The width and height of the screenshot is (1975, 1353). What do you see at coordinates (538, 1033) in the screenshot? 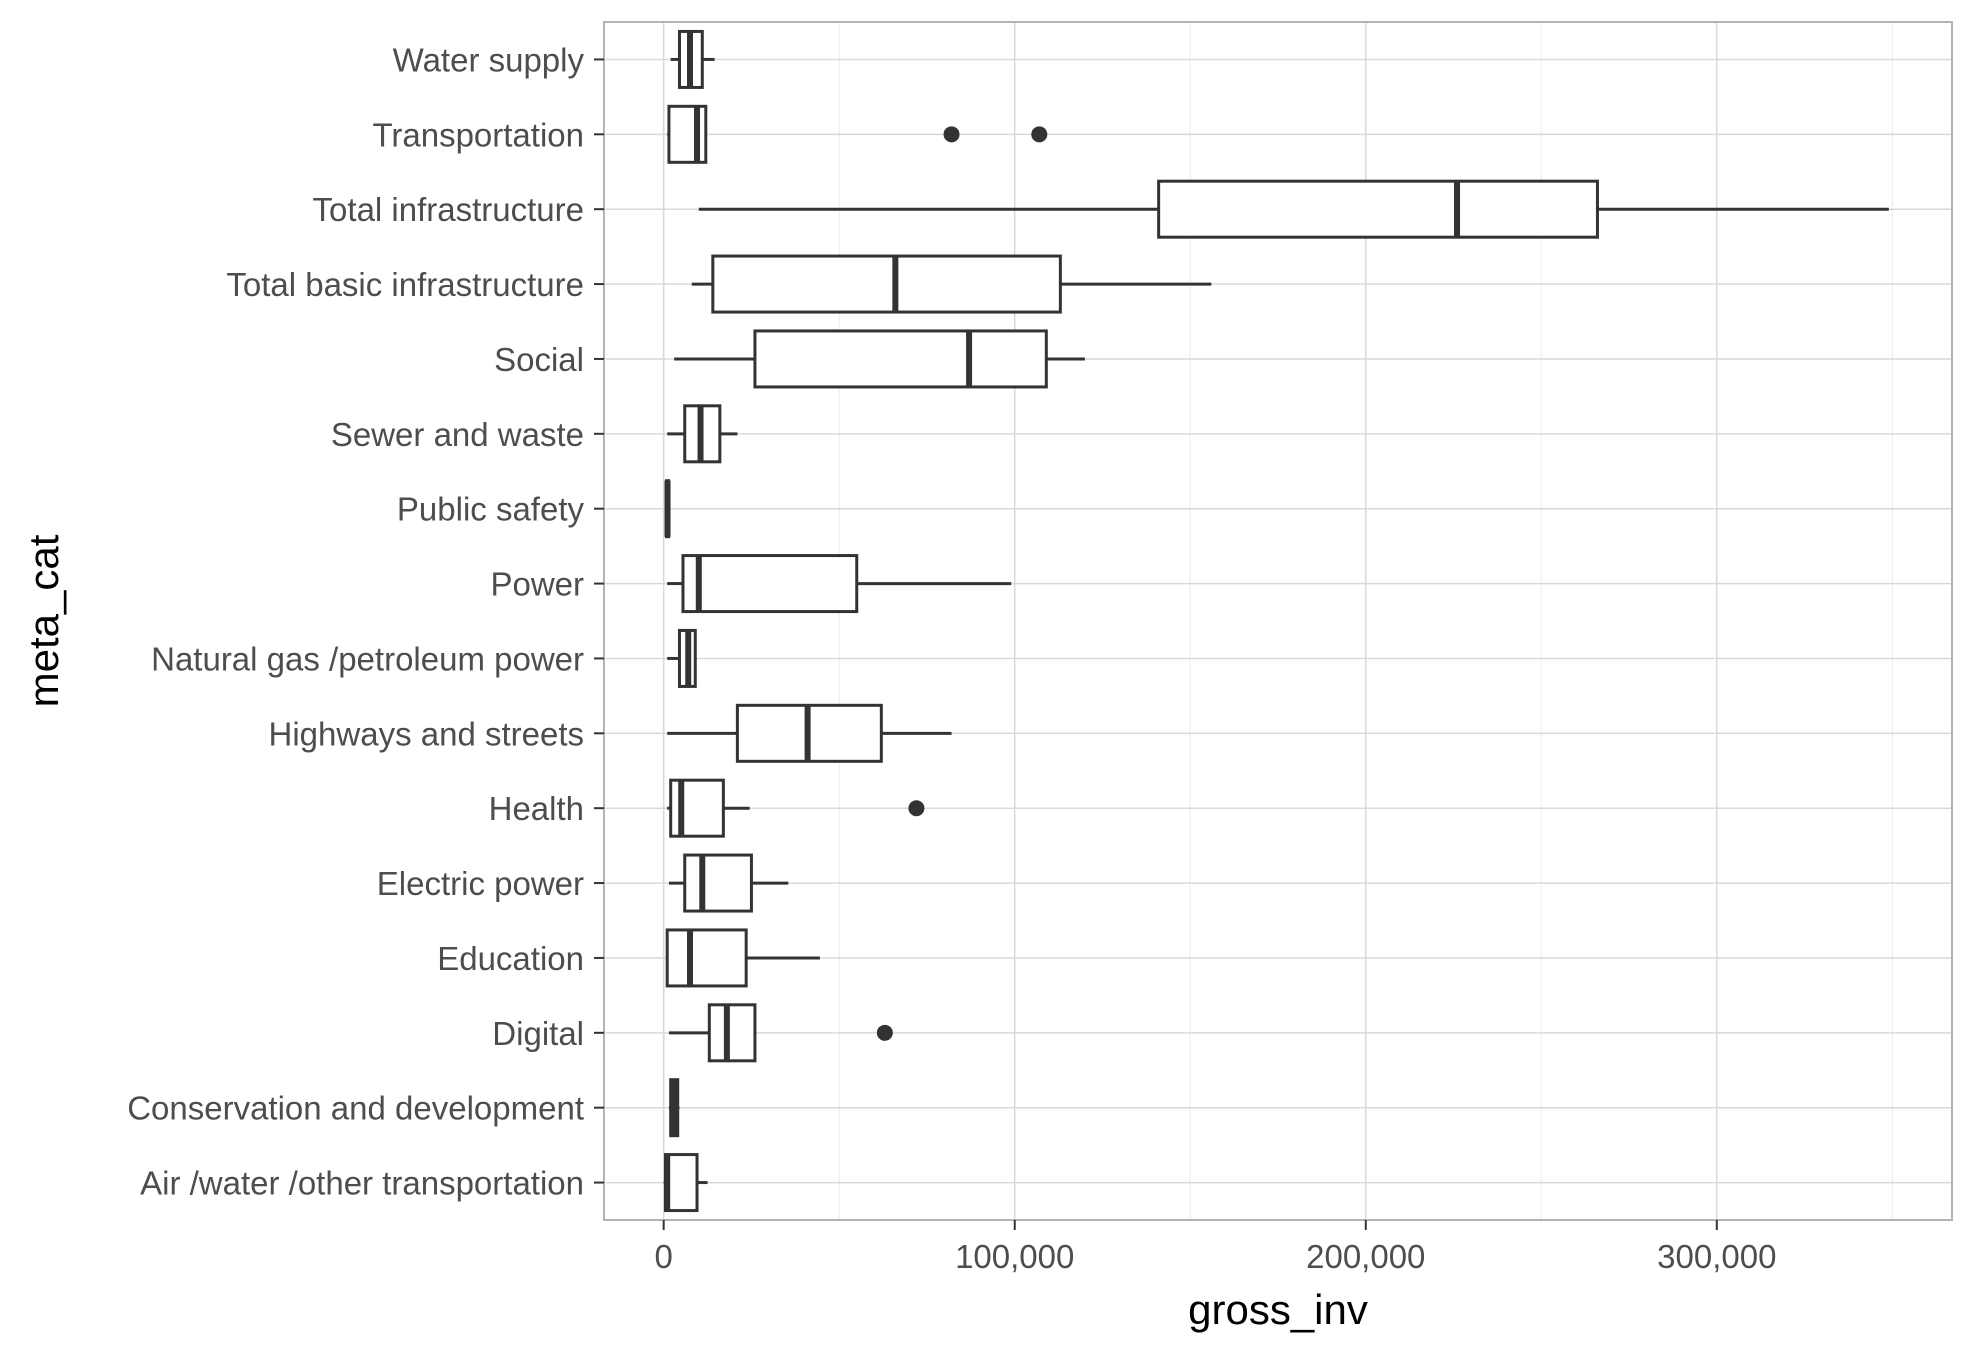
I see `y-tick-label: Digital` at bounding box center [538, 1033].